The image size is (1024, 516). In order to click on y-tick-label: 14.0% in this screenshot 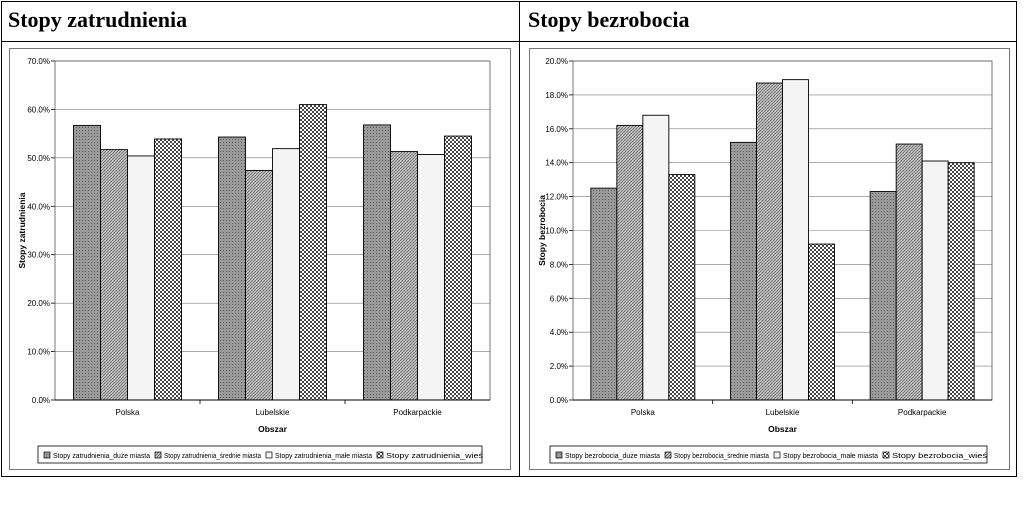, I will do `click(556, 163)`.